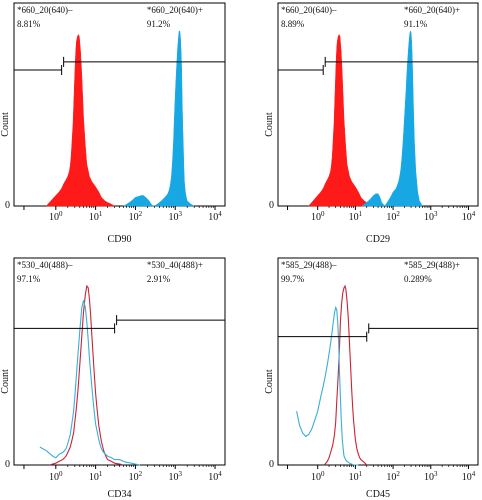  Describe the element at coordinates (293, 279) in the screenshot. I see `gate-negative-percent: 99.7%` at that location.